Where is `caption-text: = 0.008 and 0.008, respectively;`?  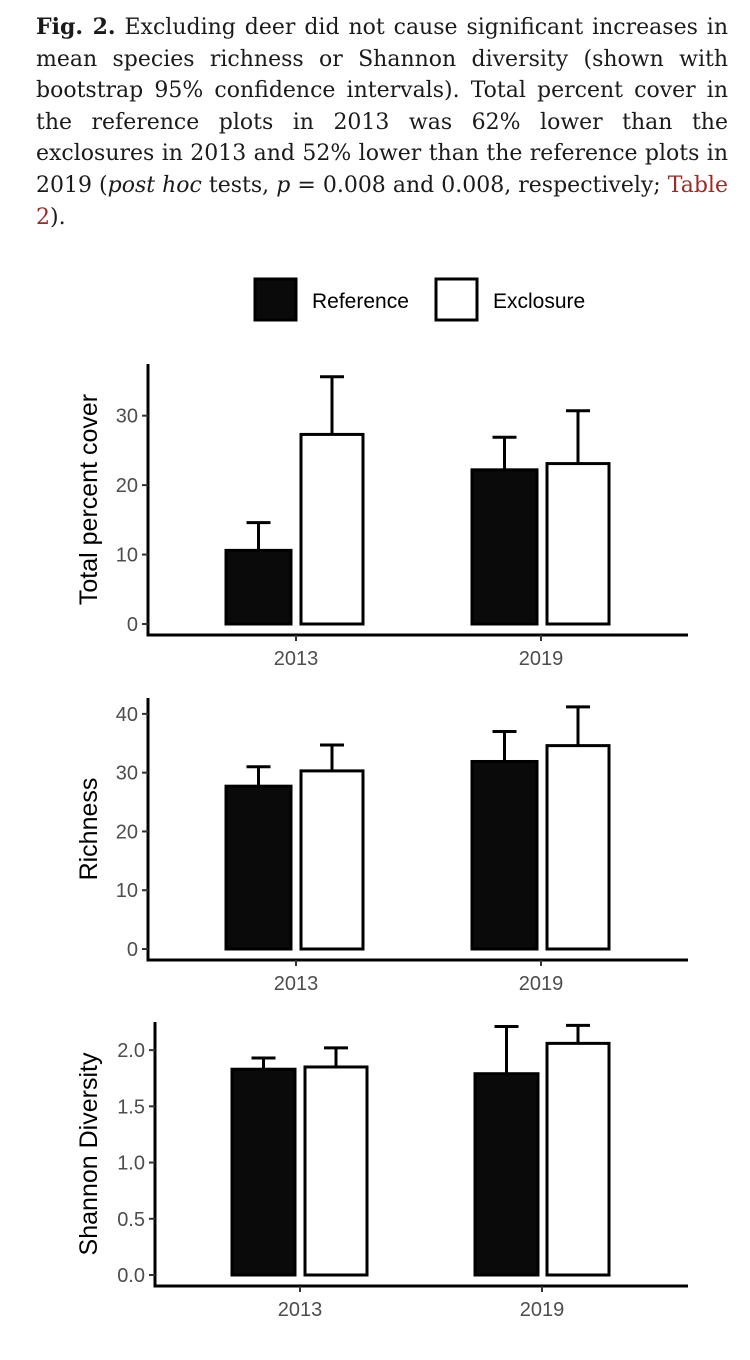 caption-text: = 0.008 and 0.008, respectively; is located at coordinates (479, 185).